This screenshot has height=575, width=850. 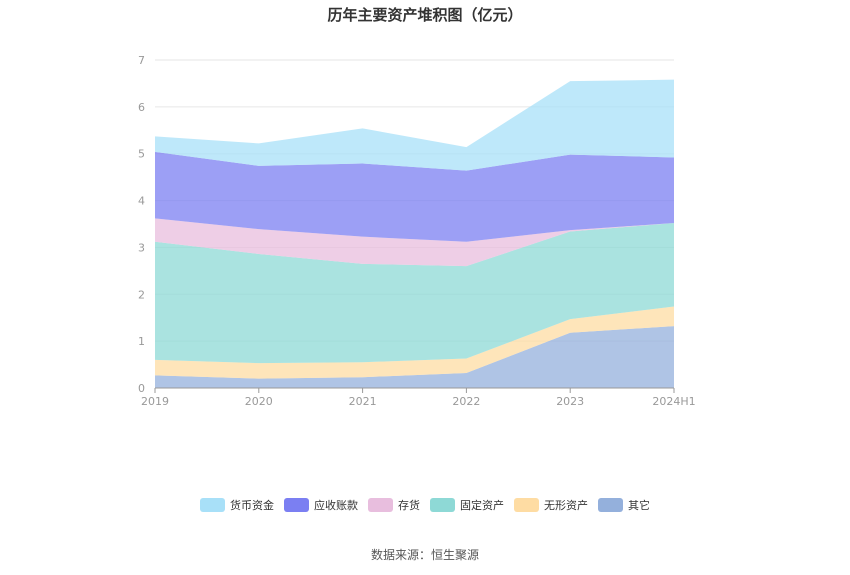 What do you see at coordinates (425, 505) in the screenshot?
I see `legend: 货币资金 应收账款 存货 固定资产 无形资产 其它` at bounding box center [425, 505].